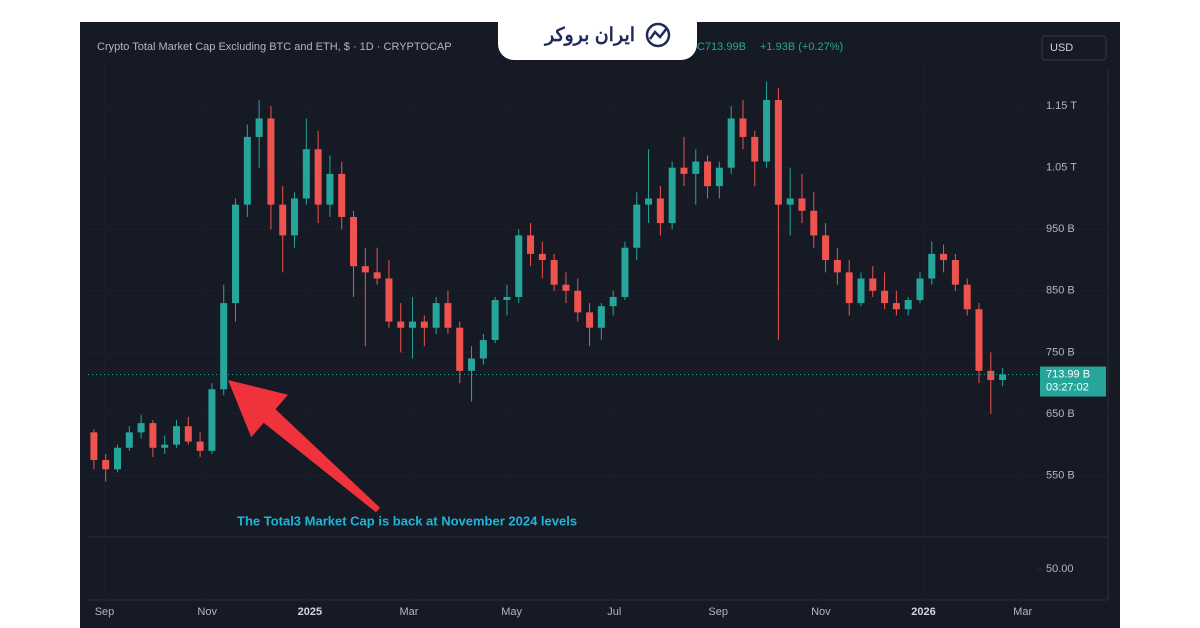 This screenshot has width=1200, height=628. I want to click on y-tick-label: 950 B, so click(1060, 229).